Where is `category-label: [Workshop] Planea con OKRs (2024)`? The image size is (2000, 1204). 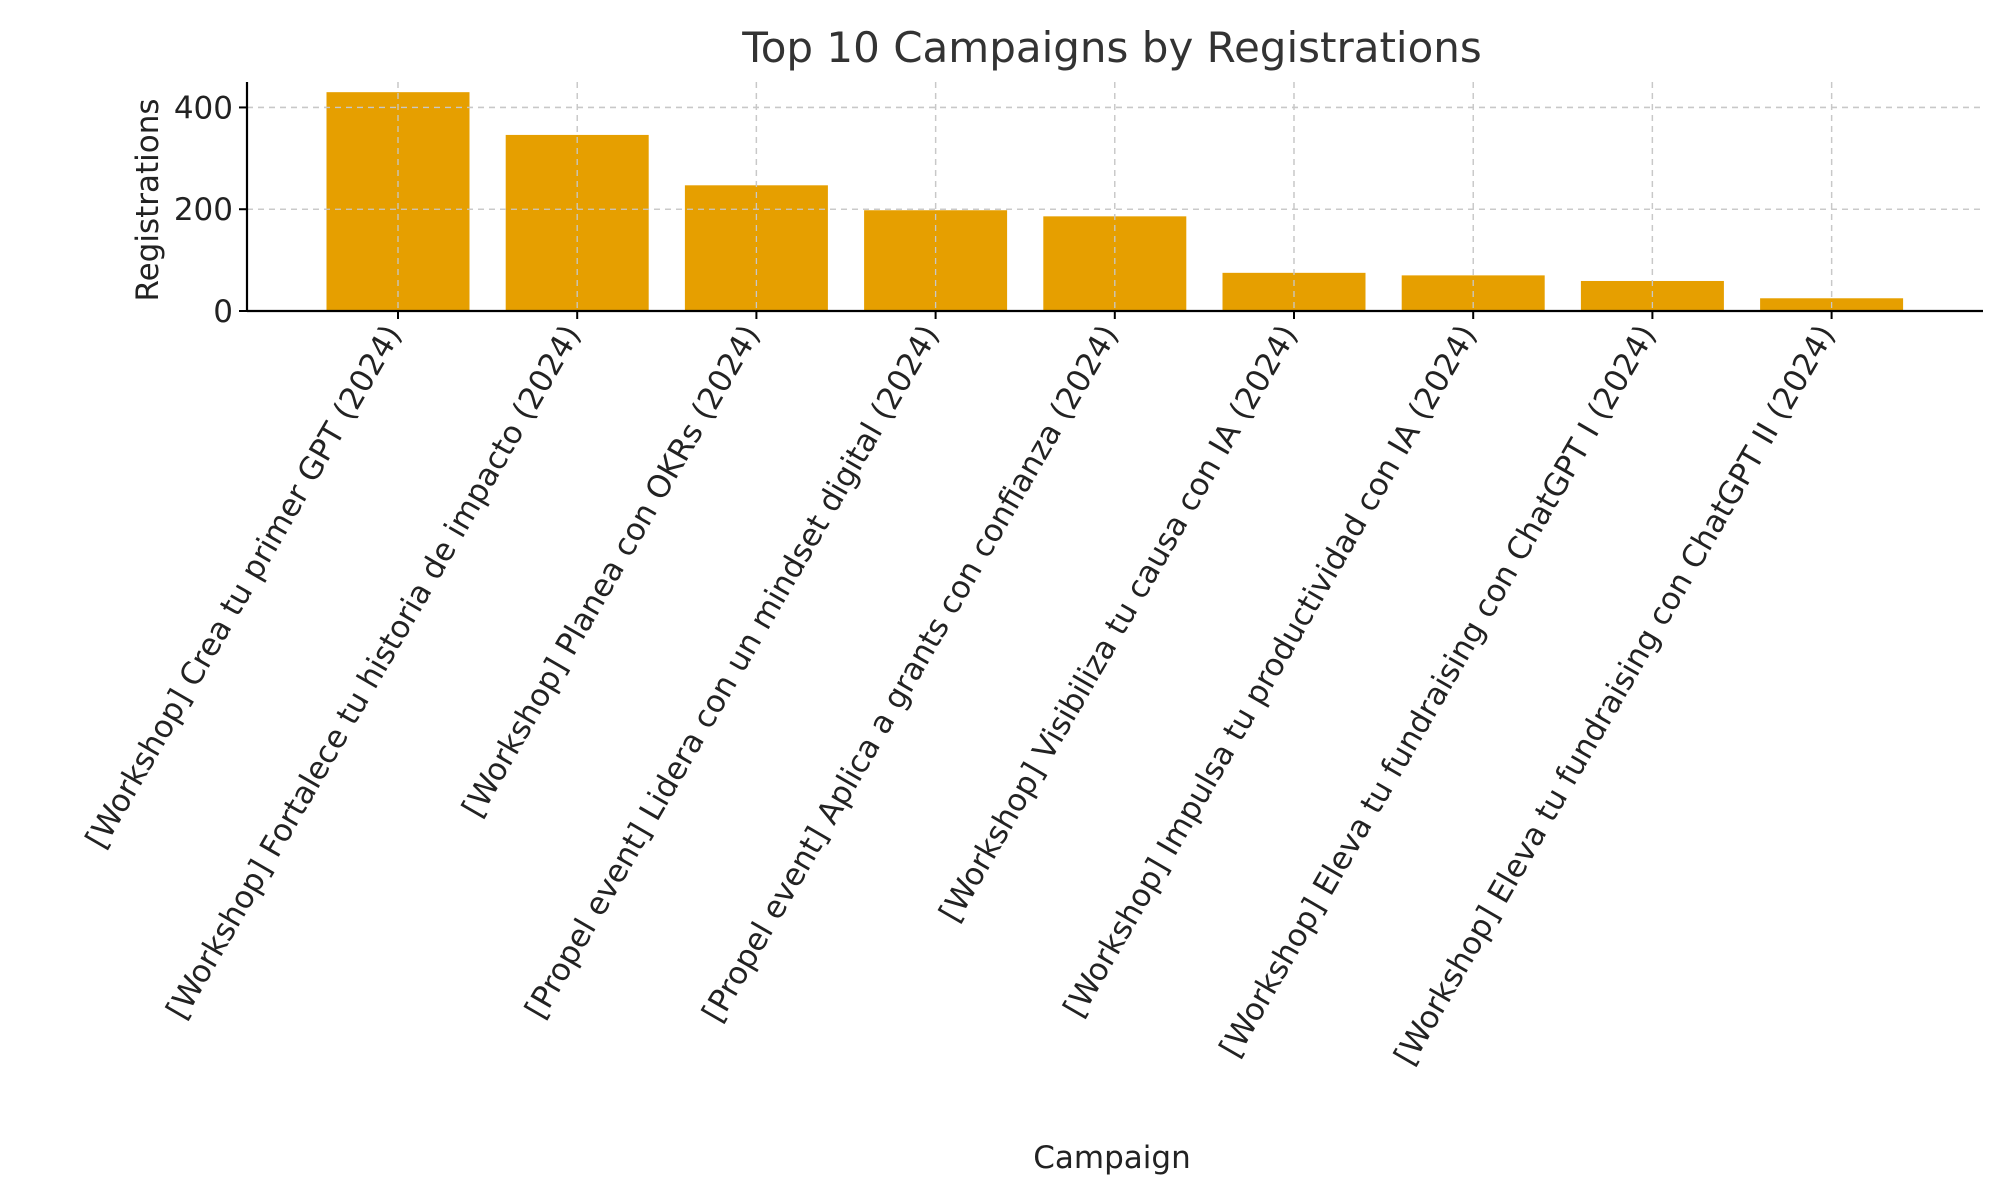 category-label: [Workshop] Planea con OKRs (2024) is located at coordinates (611, 571).